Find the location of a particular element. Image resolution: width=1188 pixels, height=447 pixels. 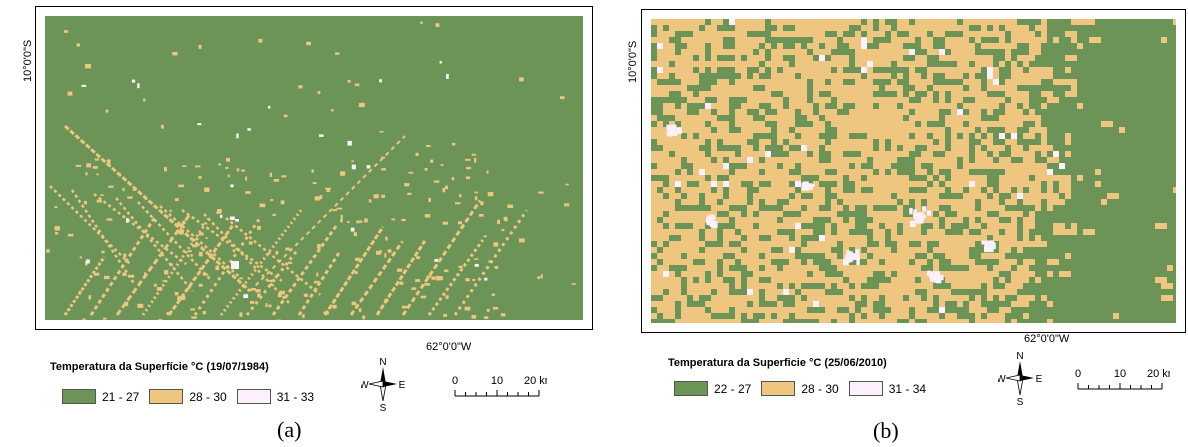

legend-item-low: 21 - 27 is located at coordinates (100, 396).